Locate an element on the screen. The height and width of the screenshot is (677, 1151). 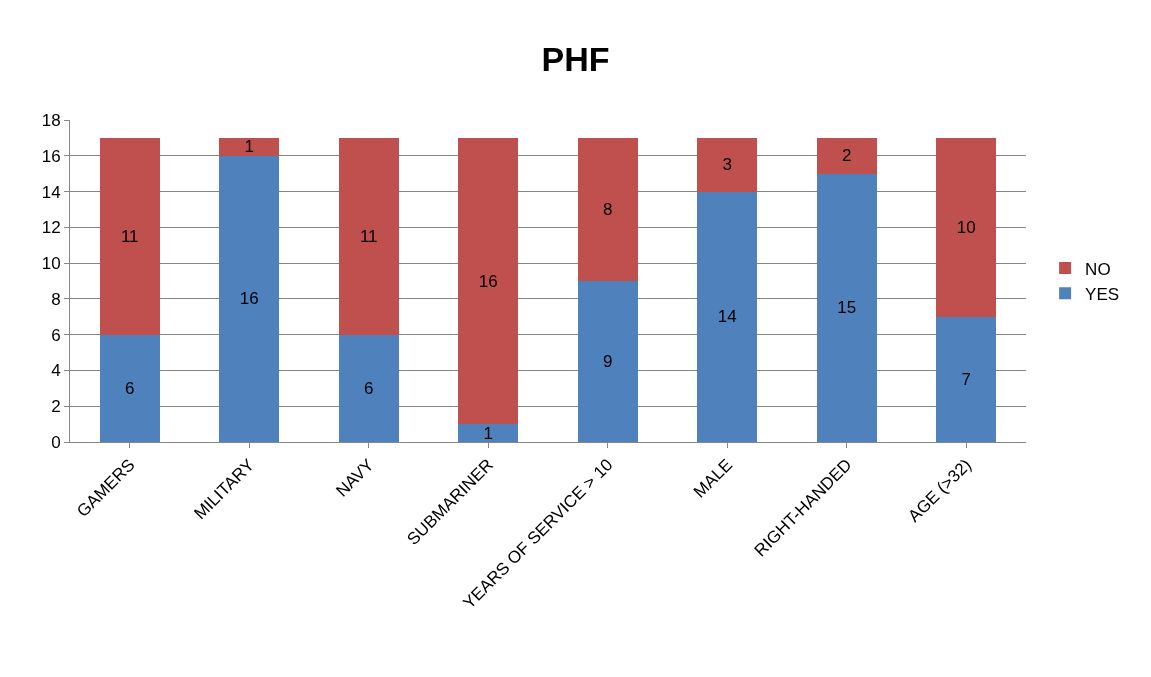
y-tick-label: 2 is located at coordinates (56, 407).